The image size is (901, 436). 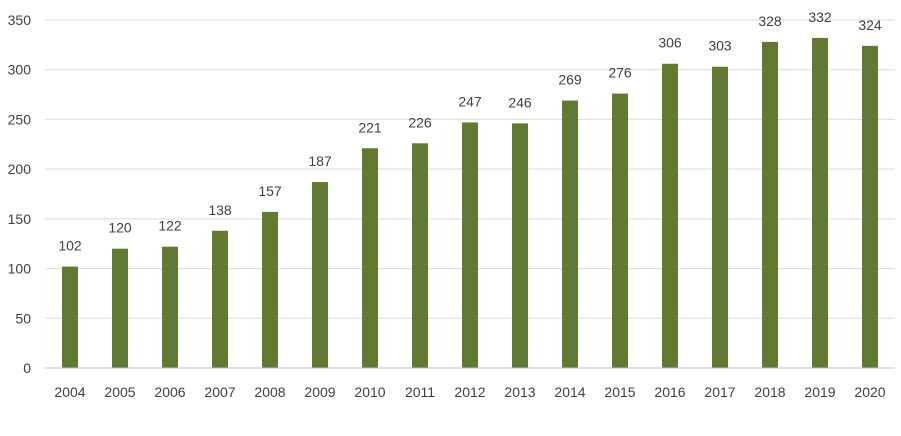 I want to click on y-tick-label: 200, so click(x=20, y=169).